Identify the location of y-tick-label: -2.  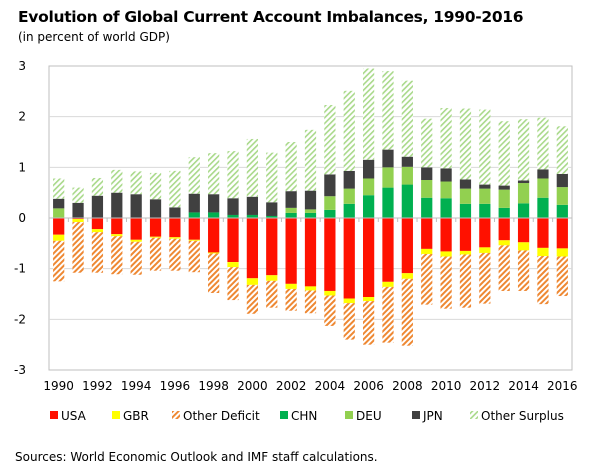
(20, 319).